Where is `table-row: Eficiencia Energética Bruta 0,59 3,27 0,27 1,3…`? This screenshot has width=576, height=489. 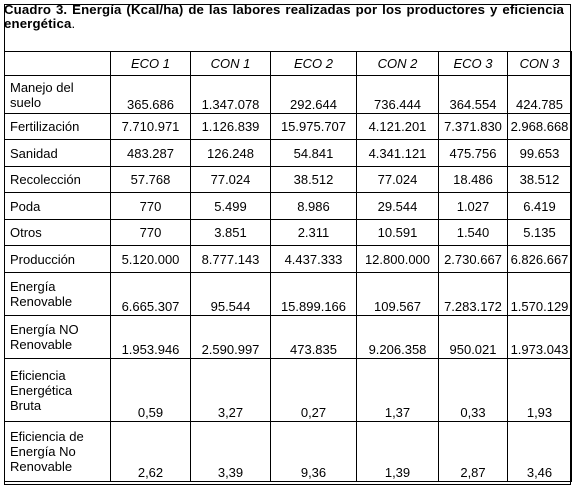 table-row: Eficiencia Energética Bruta 0,59 3,27 0,27 1,3… is located at coordinates (288, 390).